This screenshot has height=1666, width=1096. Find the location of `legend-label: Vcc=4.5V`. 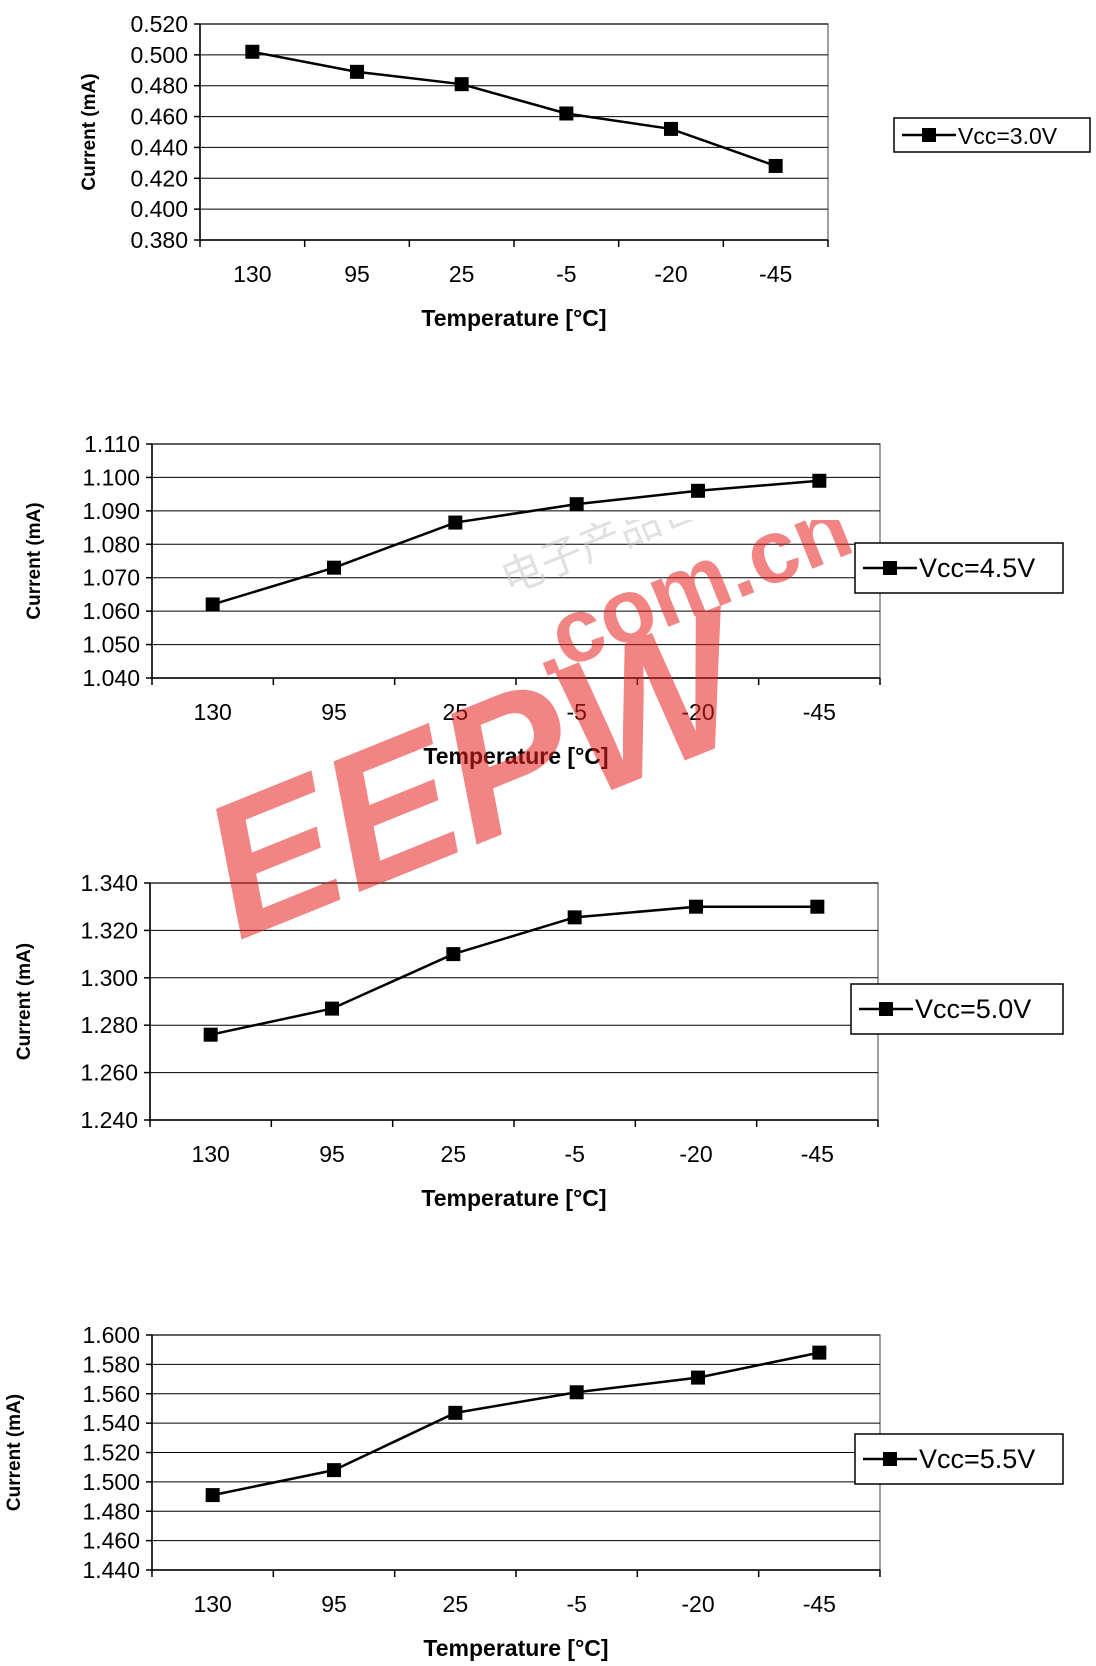

legend-label: Vcc=4.5V is located at coordinates (977, 568).